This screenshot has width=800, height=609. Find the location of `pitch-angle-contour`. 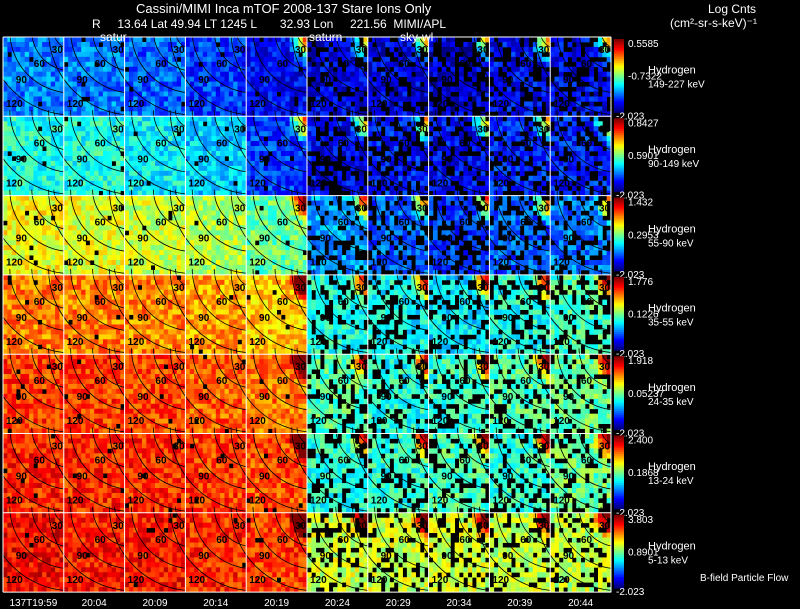

pitch-angle-contour is located at coordinates (527, 62).